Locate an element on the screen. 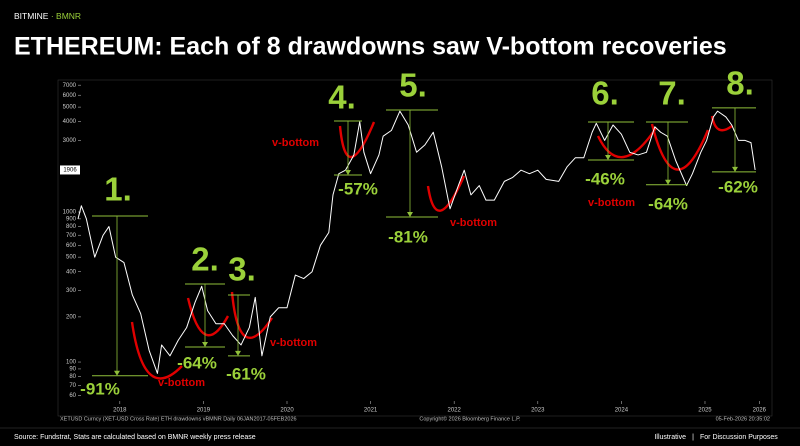  y-tick-label: 200 is located at coordinates (71, 317).